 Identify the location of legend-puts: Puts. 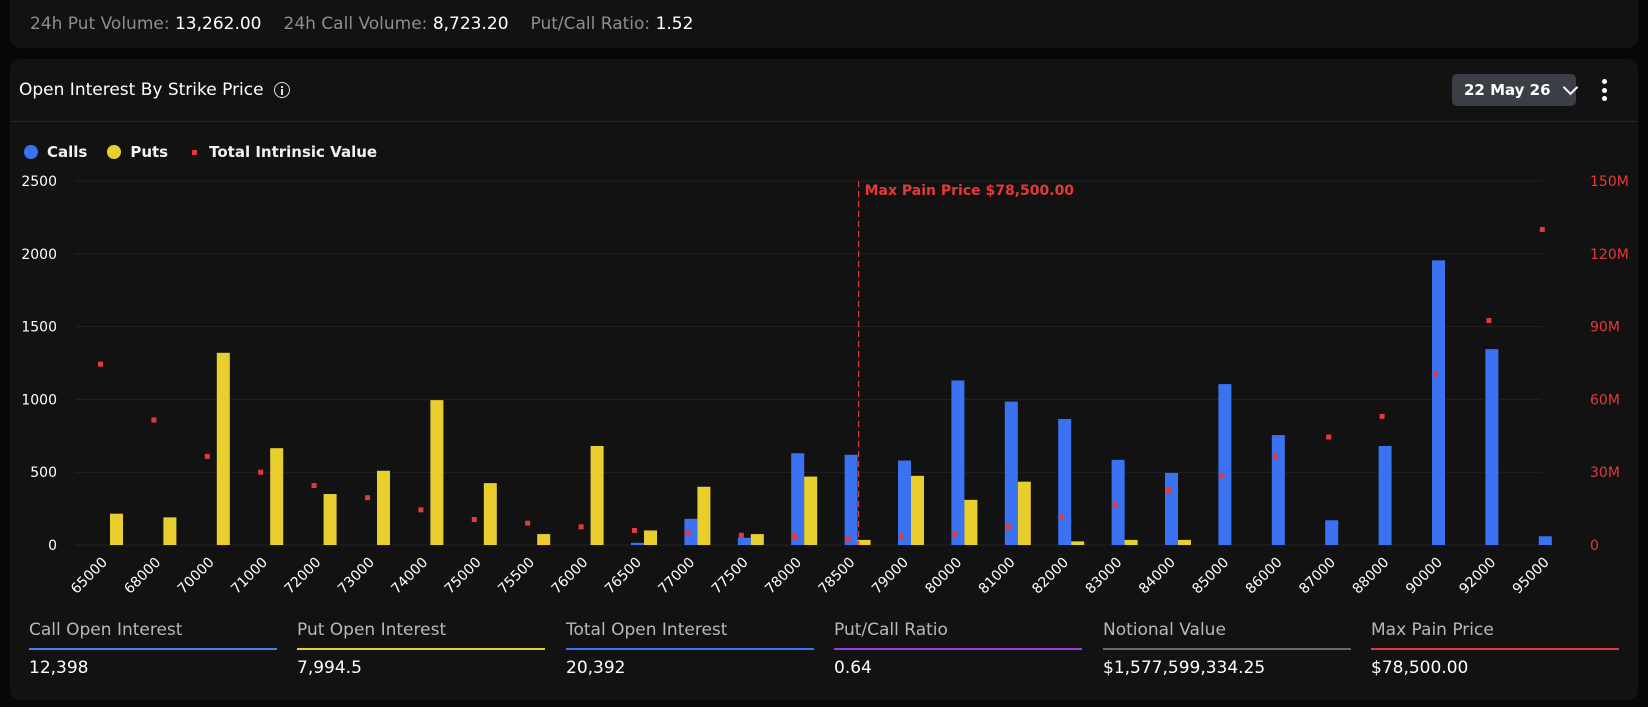
(137, 152).